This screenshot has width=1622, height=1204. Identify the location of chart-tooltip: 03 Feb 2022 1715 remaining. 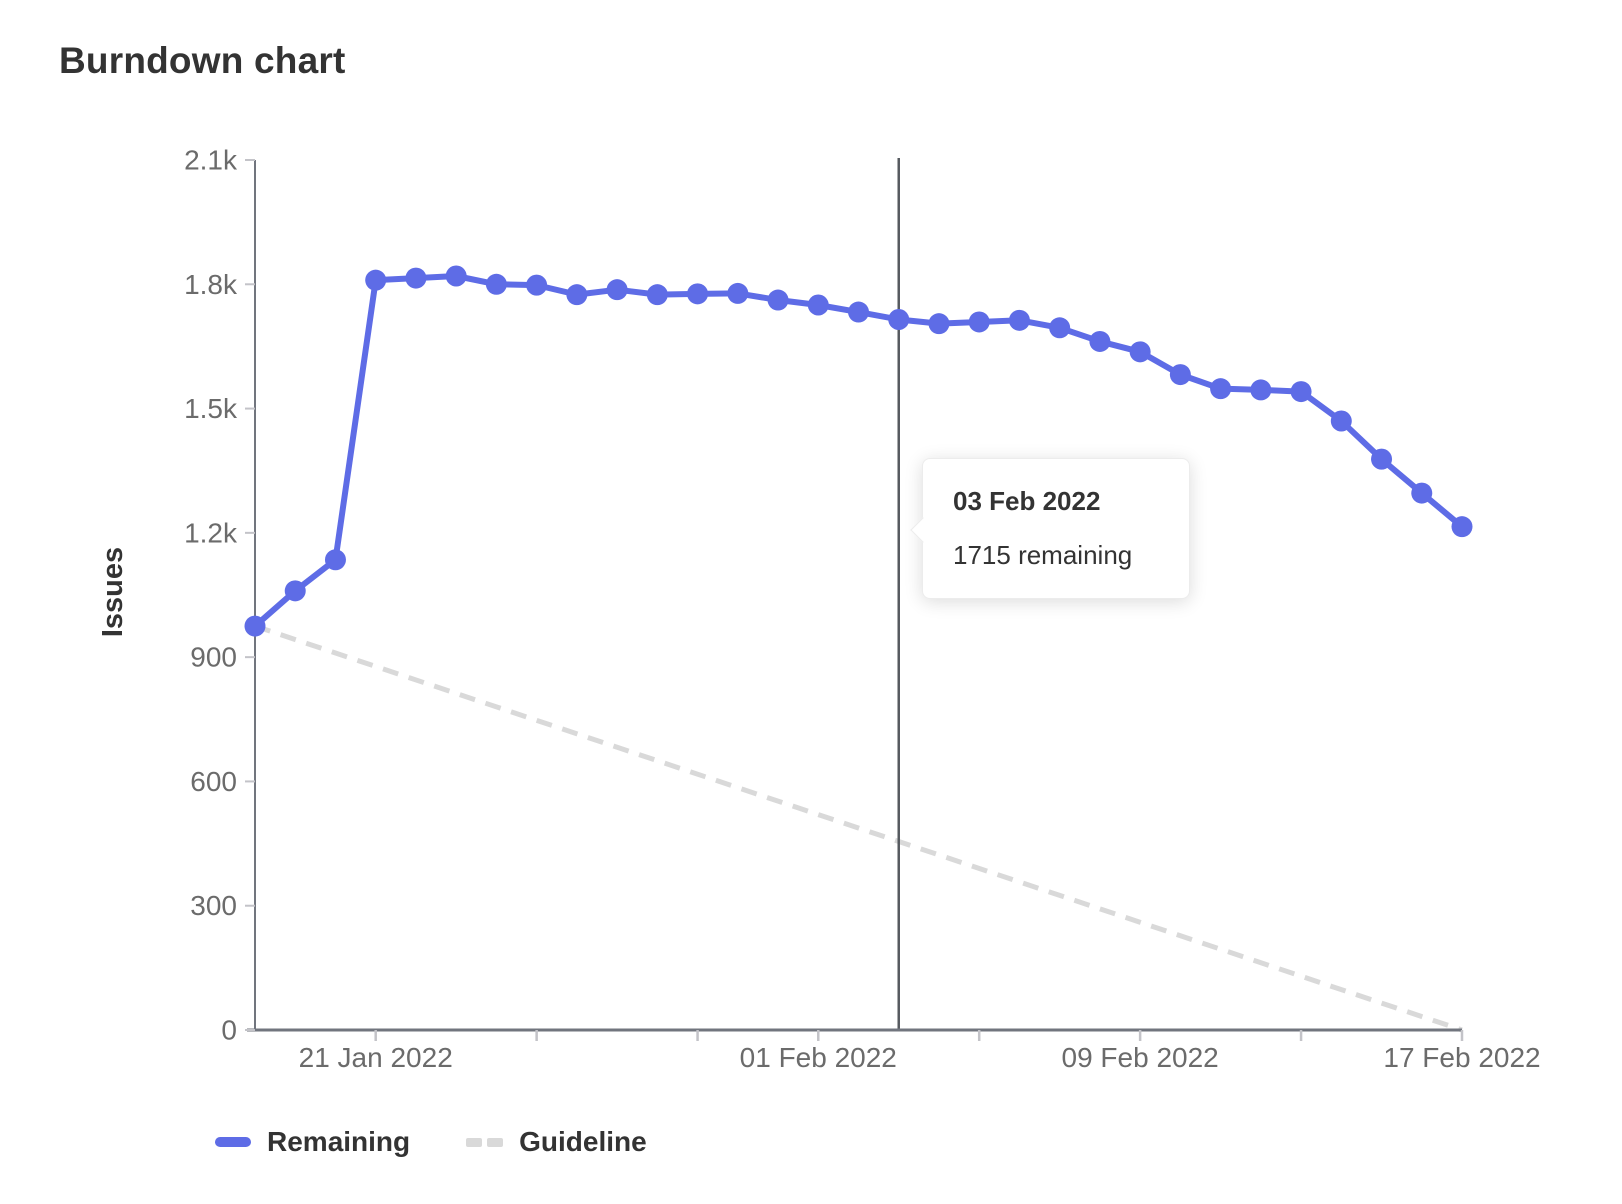
(1050, 528).